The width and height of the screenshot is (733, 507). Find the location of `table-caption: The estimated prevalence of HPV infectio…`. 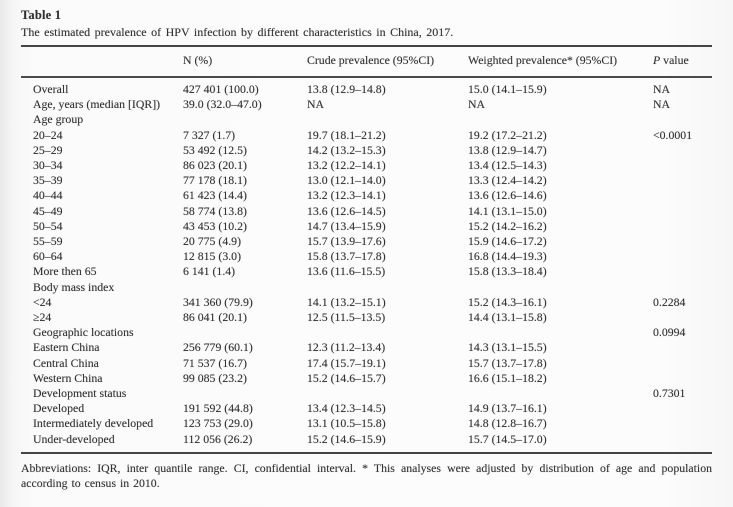

table-caption: The estimated prevalence of HPV infectio… is located at coordinates (237, 32).